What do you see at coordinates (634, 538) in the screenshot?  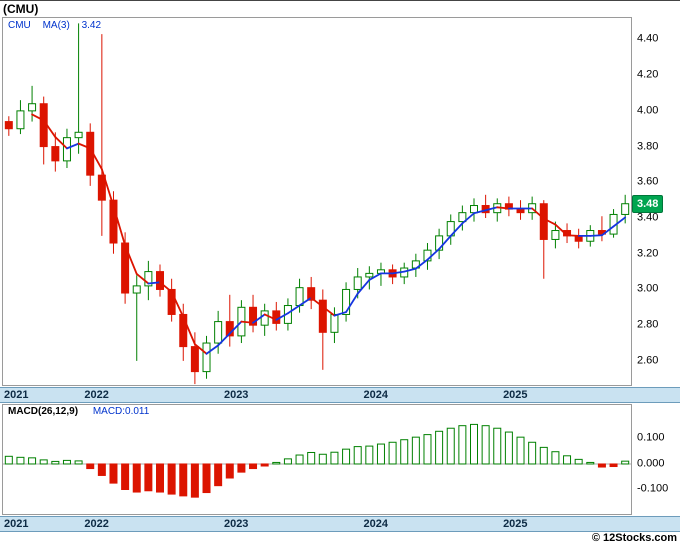 I see `site-credit: © 12Stocks.com` at bounding box center [634, 538].